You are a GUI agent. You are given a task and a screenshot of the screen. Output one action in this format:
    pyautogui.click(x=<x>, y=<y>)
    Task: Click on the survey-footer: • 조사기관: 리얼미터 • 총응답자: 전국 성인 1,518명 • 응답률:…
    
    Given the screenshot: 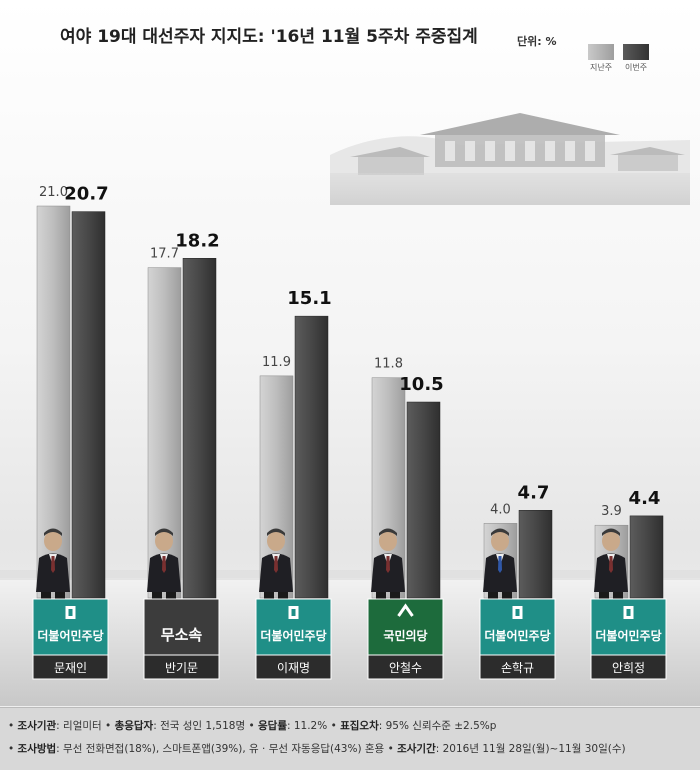 What is the action you would take?
    pyautogui.click(x=350, y=738)
    